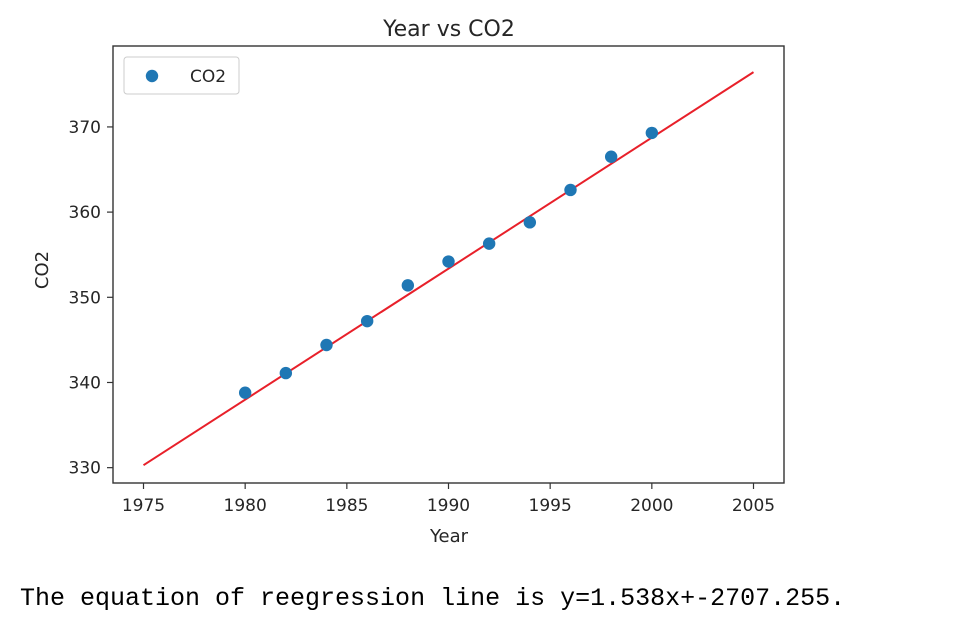 The width and height of the screenshot is (962, 634). Describe the element at coordinates (85, 128) in the screenshot. I see `y-tick-label: 370` at that location.